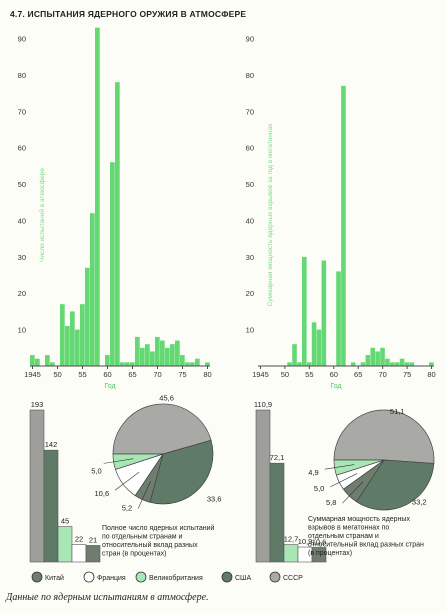 This screenshot has height=613, width=447. What do you see at coordinates (207, 374) in the screenshot?
I see `chart0-xtick-label: 80` at bounding box center [207, 374].